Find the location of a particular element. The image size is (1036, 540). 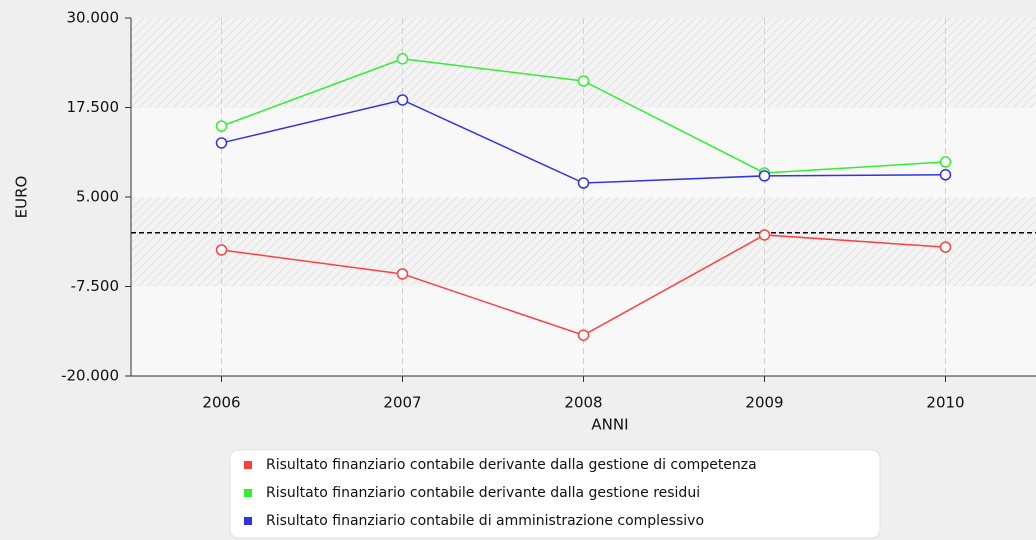

x-tick-label: 2010 is located at coordinates (945, 403).